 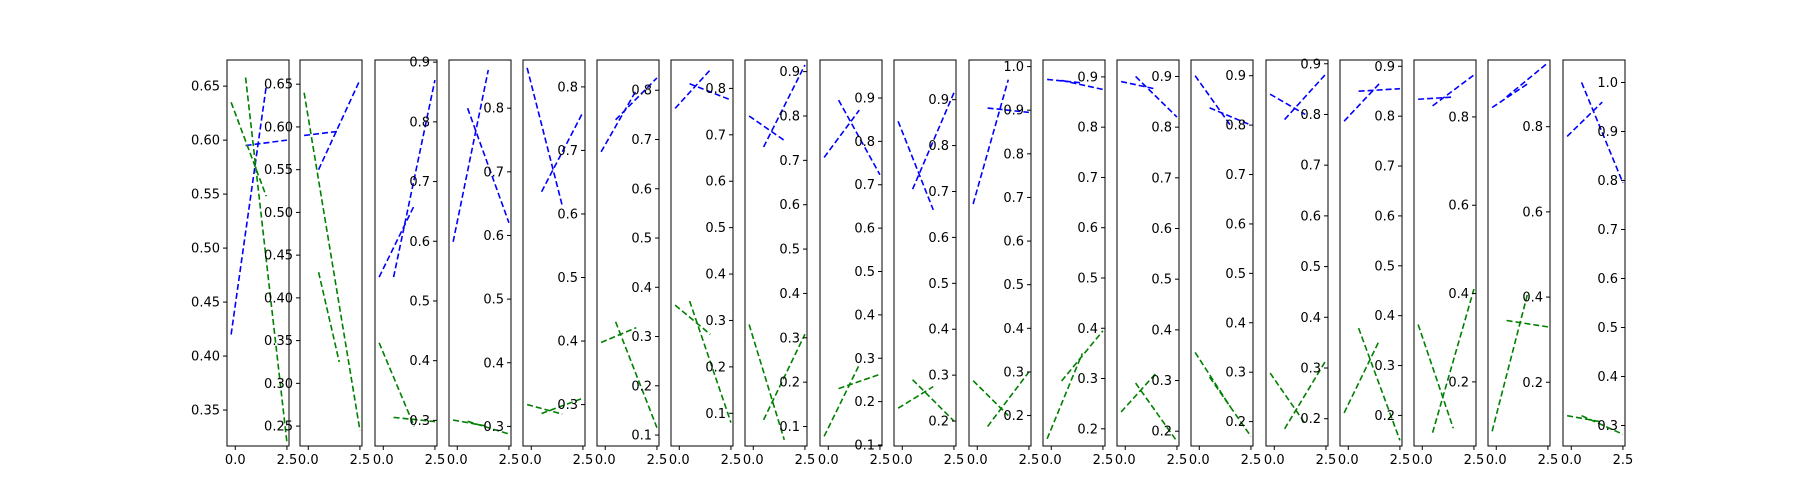 I want to click on subplot-11: 0.0 2.5 0.2 0.3 0.4 0.5 0.6 0.7 0.8 0.9 1.0, so click(x=1003, y=263).